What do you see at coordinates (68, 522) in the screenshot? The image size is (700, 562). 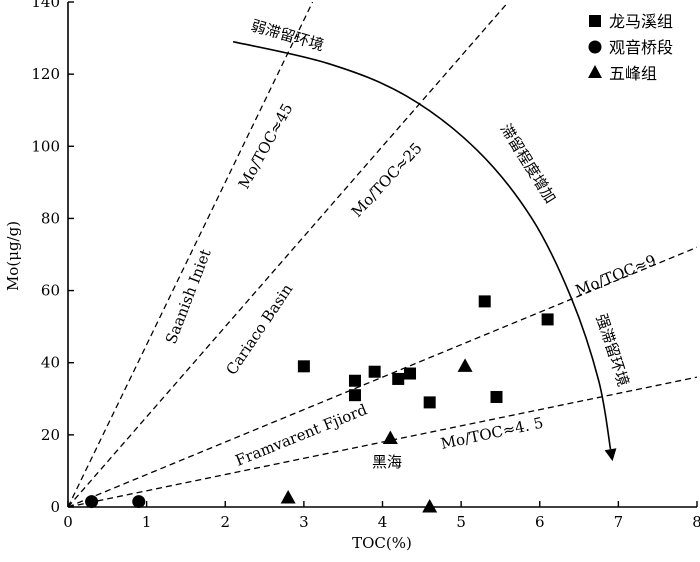 I see `x-tick-label: 0` at bounding box center [68, 522].